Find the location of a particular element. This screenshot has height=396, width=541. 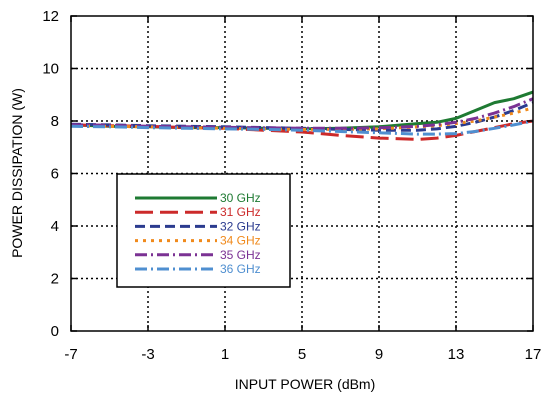

x-tick-label: 13 is located at coordinates (456, 354).